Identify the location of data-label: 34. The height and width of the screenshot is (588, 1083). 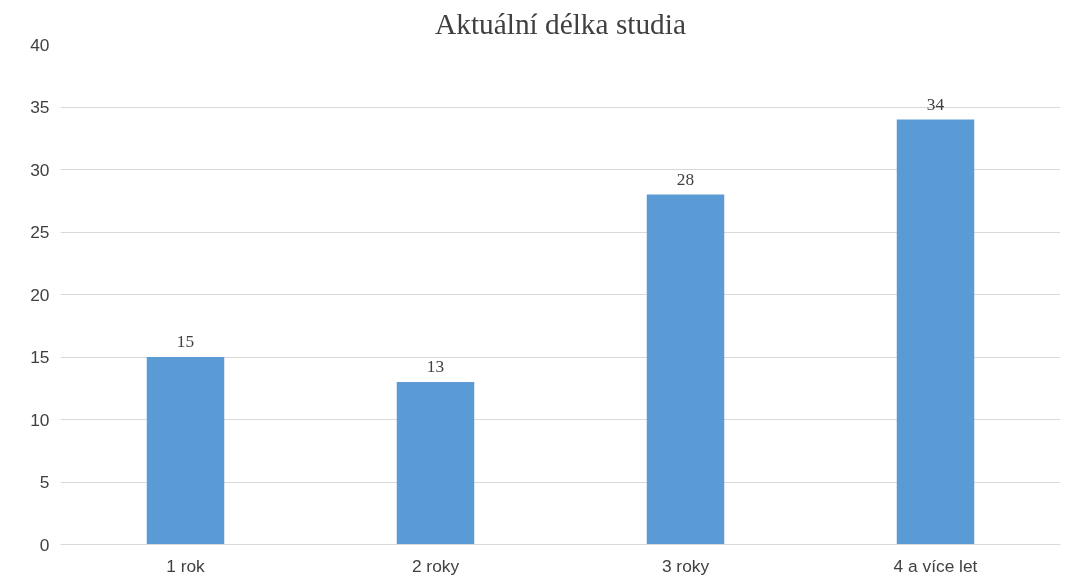
(935, 104).